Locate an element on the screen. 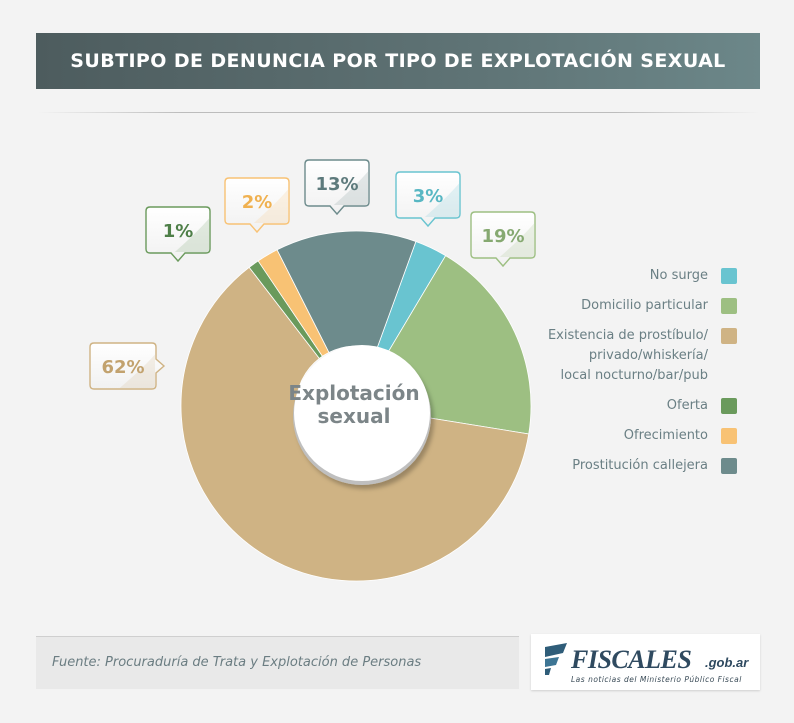 This screenshot has width=794, height=723. center-hole is located at coordinates (362, 413).